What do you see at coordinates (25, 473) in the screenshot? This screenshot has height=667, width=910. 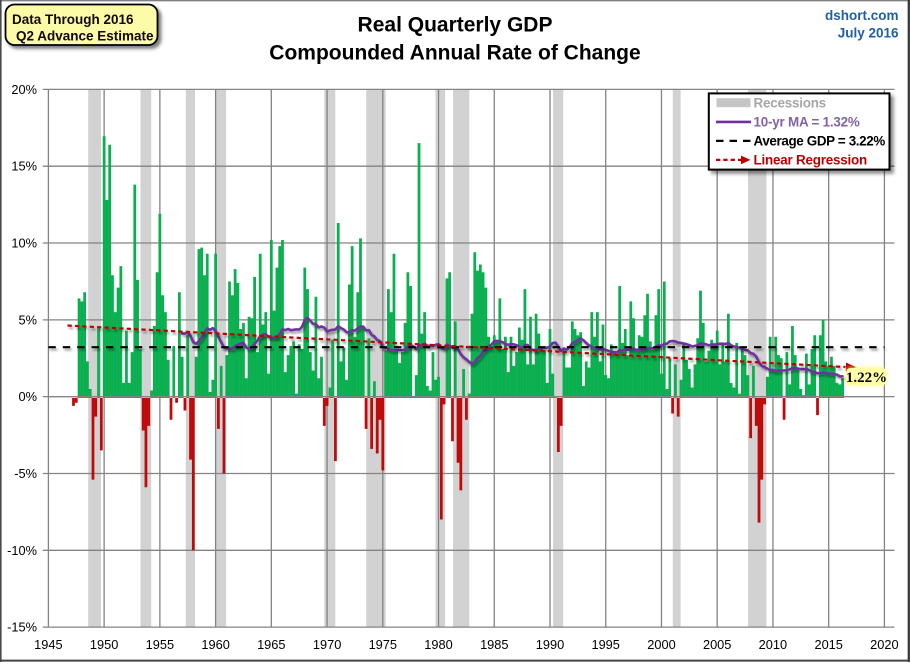 I see `svg-text: -5%` at bounding box center [25, 473].